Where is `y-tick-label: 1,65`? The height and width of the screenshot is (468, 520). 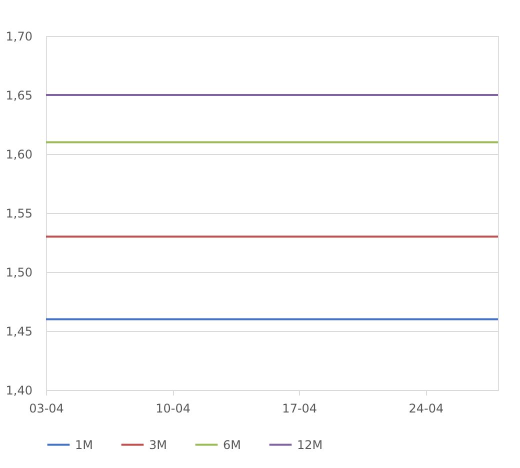 y-tick-label: 1,65 is located at coordinates (19, 95).